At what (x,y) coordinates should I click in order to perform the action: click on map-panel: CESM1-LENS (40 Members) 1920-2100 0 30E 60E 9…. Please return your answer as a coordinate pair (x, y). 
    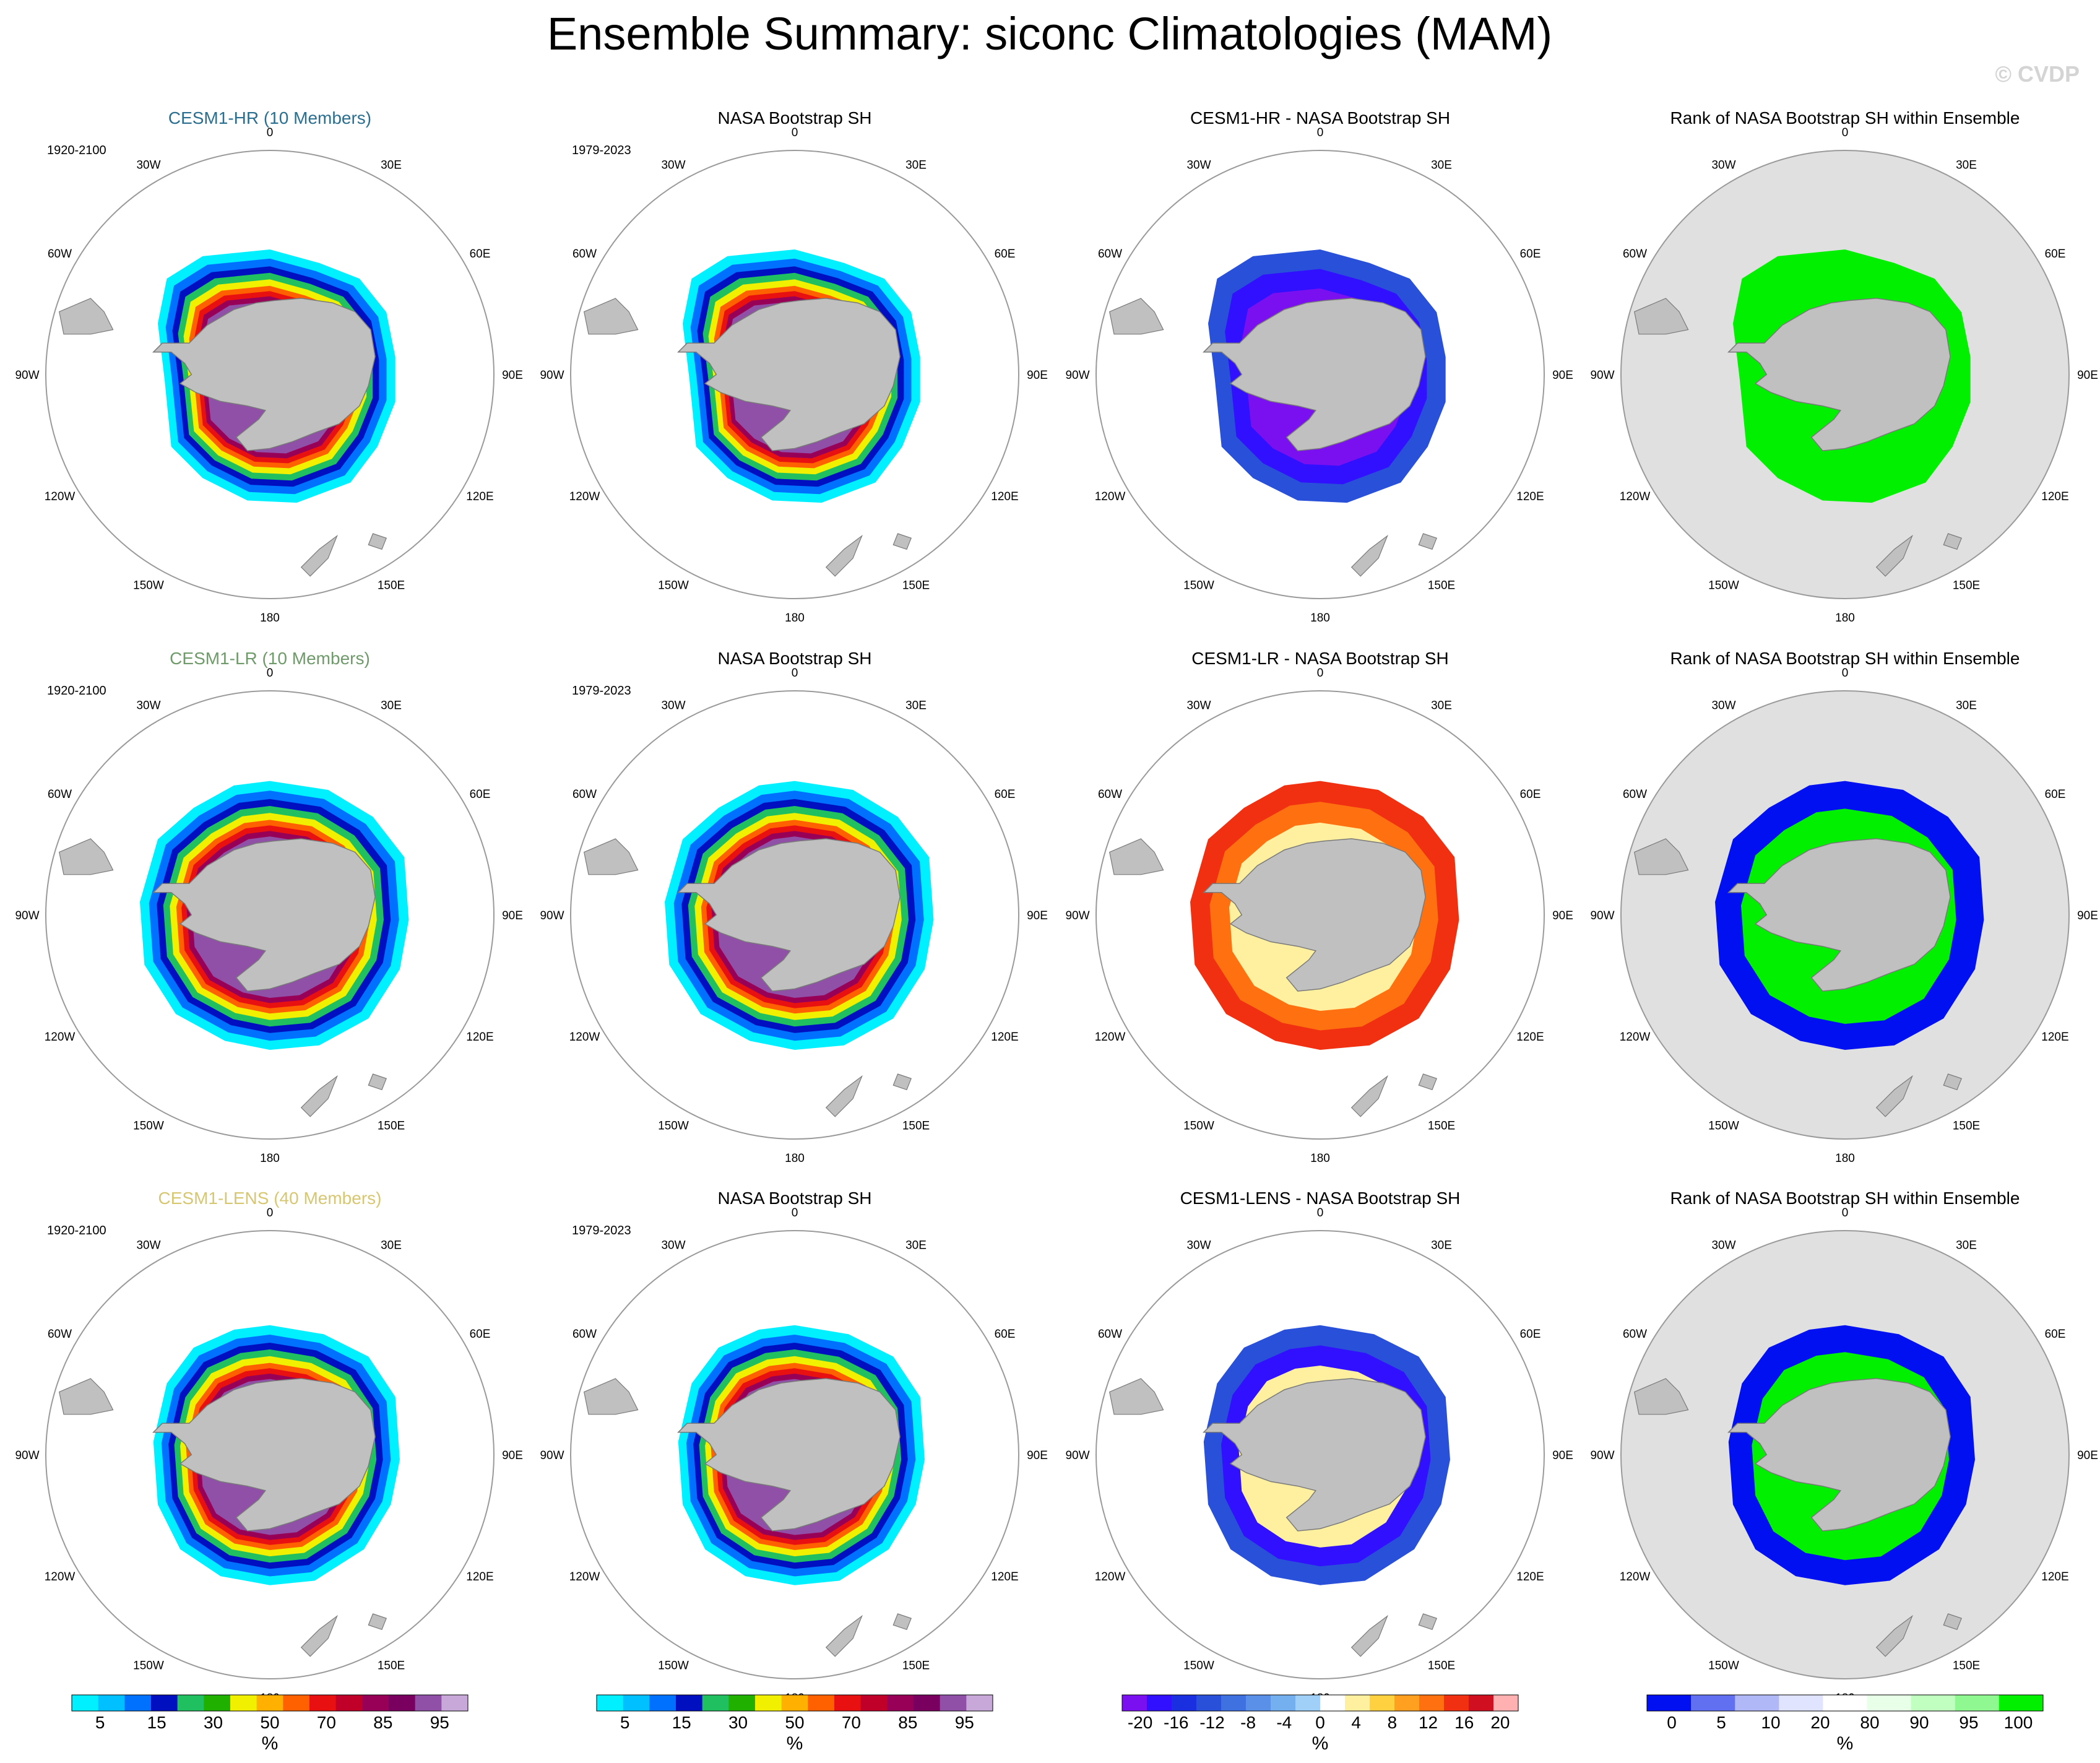
    Looking at the image, I should click on (268, 1447).